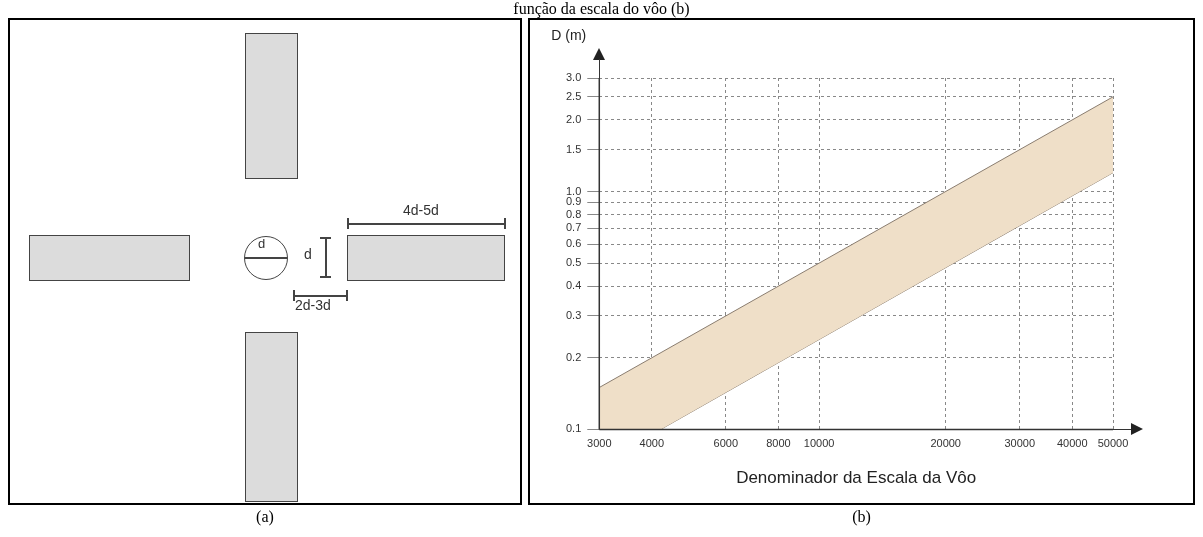 Image resolution: width=1203 pixels, height=537 pixels. Describe the element at coordinates (856, 478) in the screenshot. I see `x-axis-title: Denominador da Escala da Vôo` at that location.